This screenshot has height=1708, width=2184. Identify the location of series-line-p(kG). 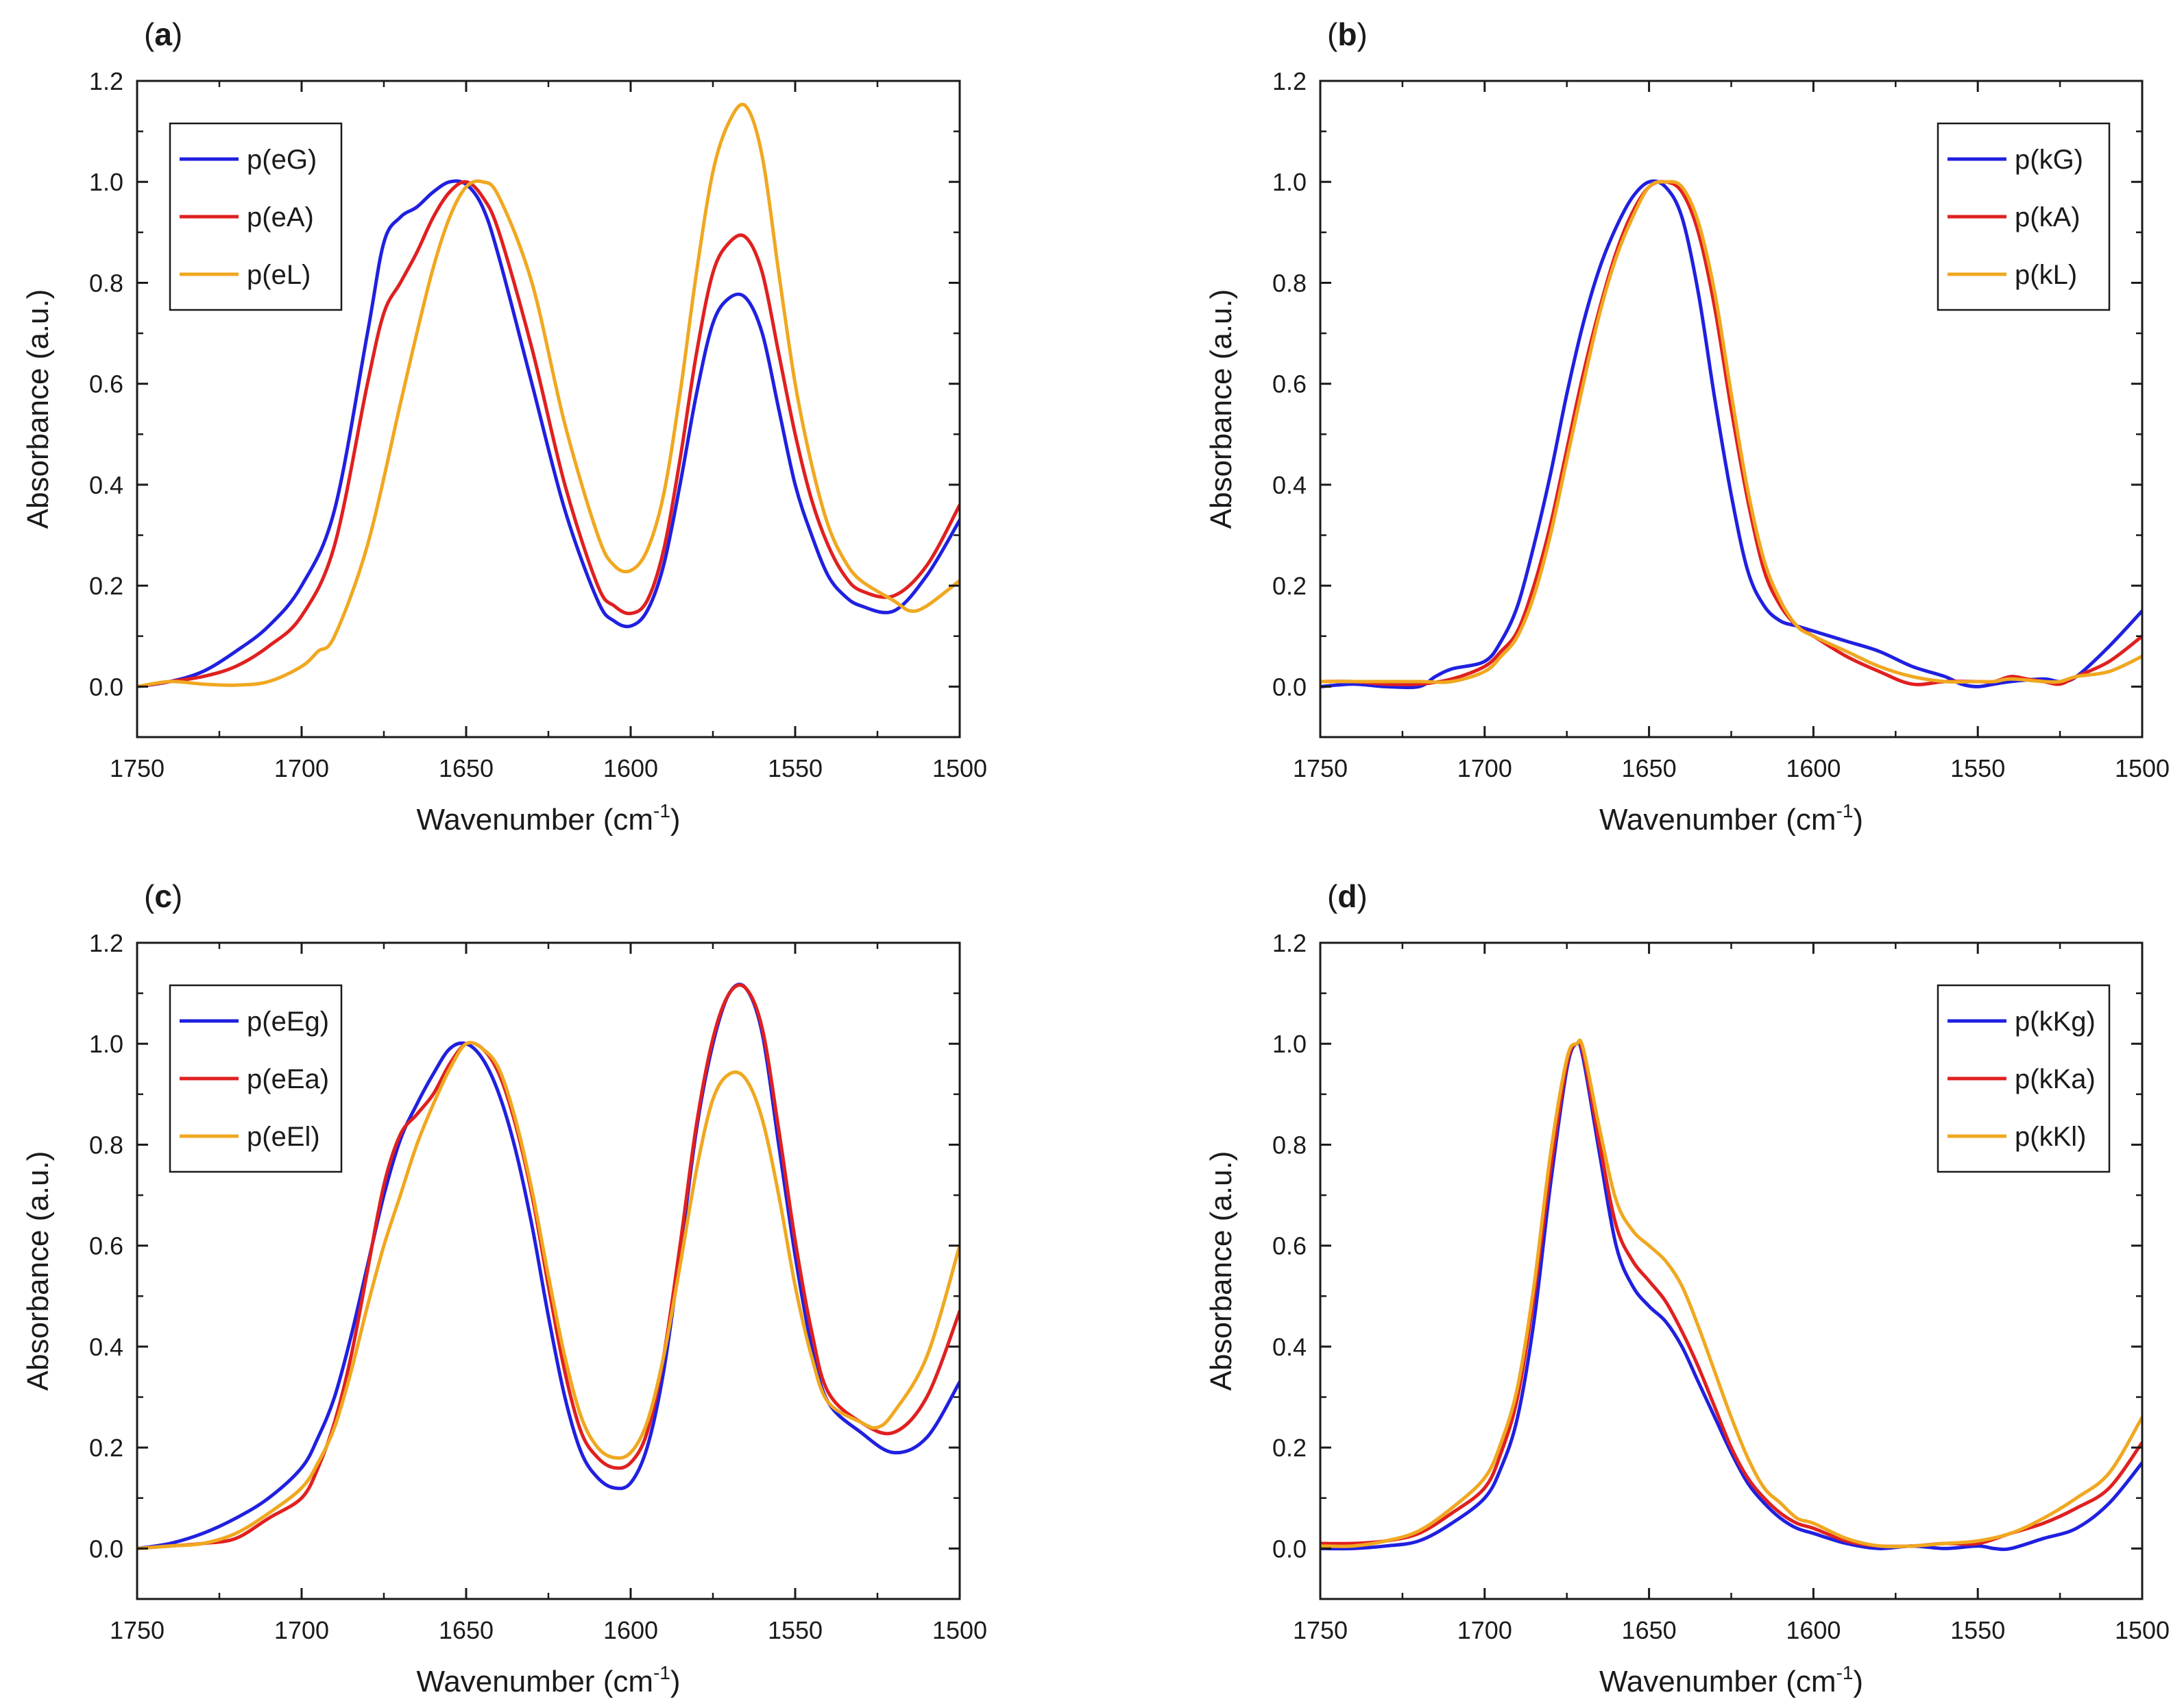
(1731, 434).